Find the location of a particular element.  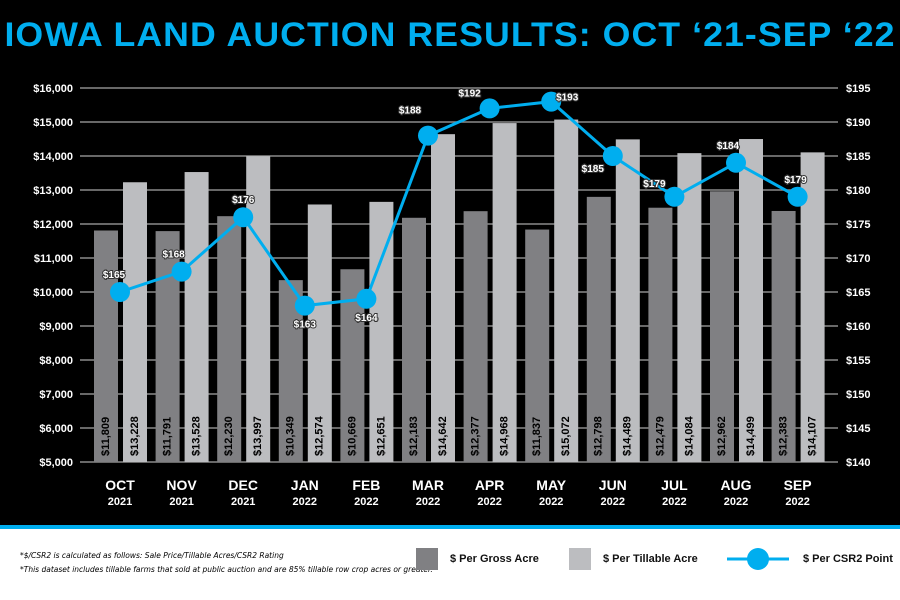

legend-tillable: $ Per Tillable Acre is located at coordinates (633, 559).